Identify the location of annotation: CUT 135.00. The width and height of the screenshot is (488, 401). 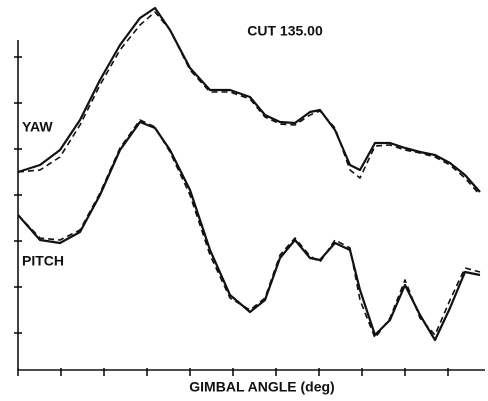
(285, 31).